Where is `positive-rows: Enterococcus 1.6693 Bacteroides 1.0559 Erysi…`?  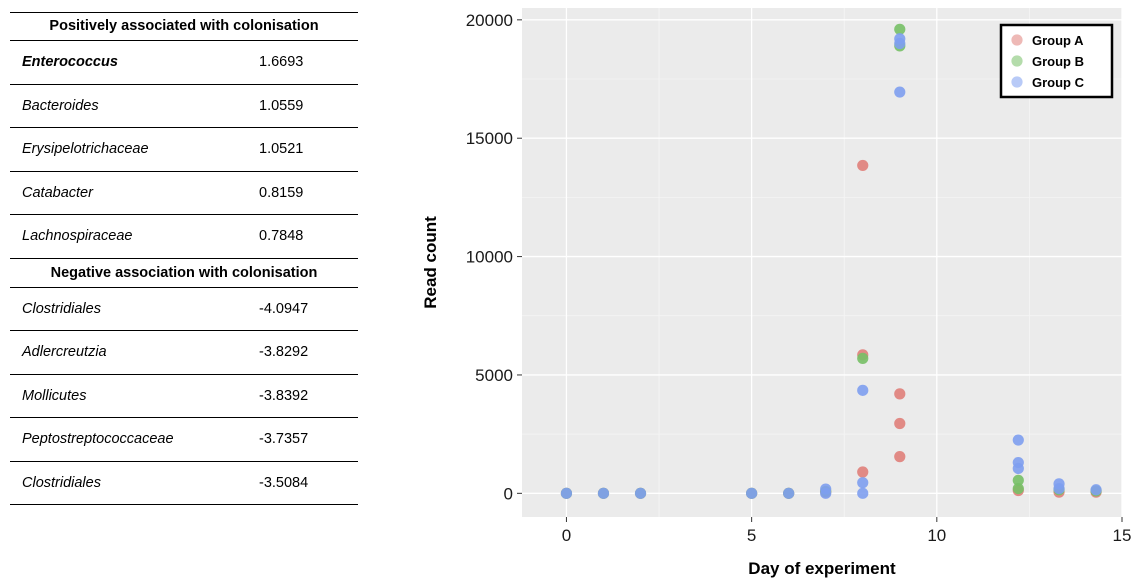 positive-rows: Enterococcus 1.6693 Bacteroides 1.0559 Erysi… is located at coordinates (184, 150).